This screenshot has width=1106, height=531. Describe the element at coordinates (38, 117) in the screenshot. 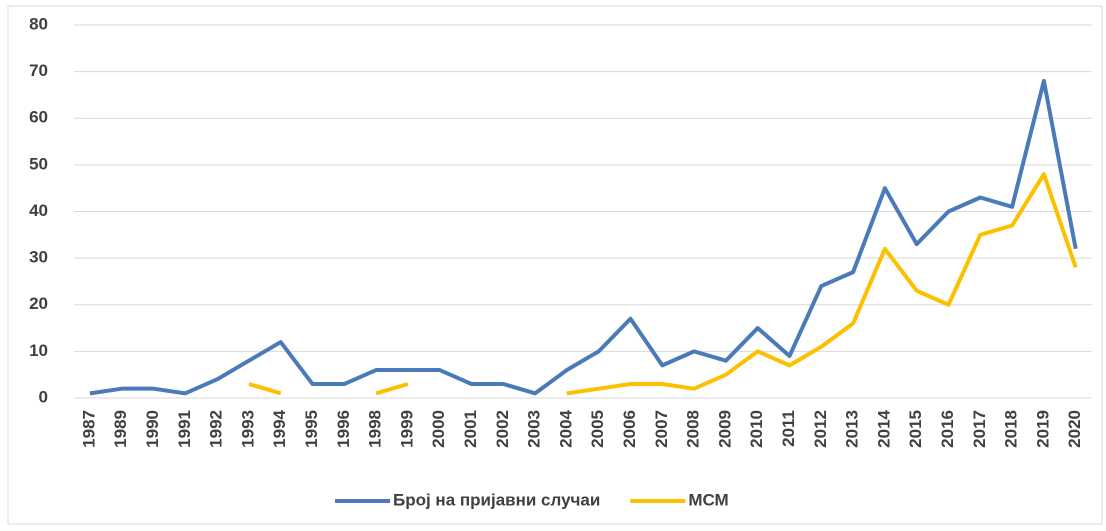

I see `y-tick-label: 60` at that location.